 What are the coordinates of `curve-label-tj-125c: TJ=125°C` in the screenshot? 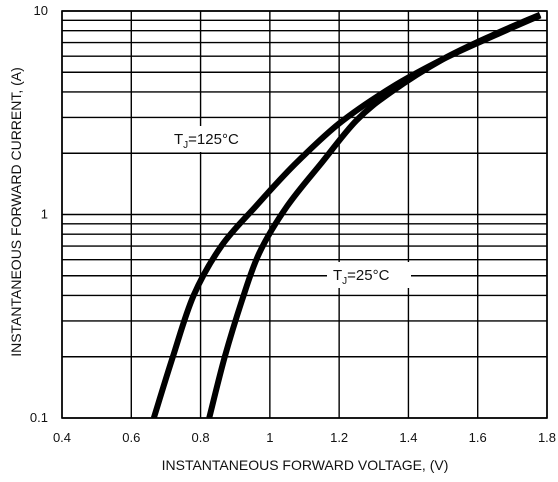 It's located at (206, 141).